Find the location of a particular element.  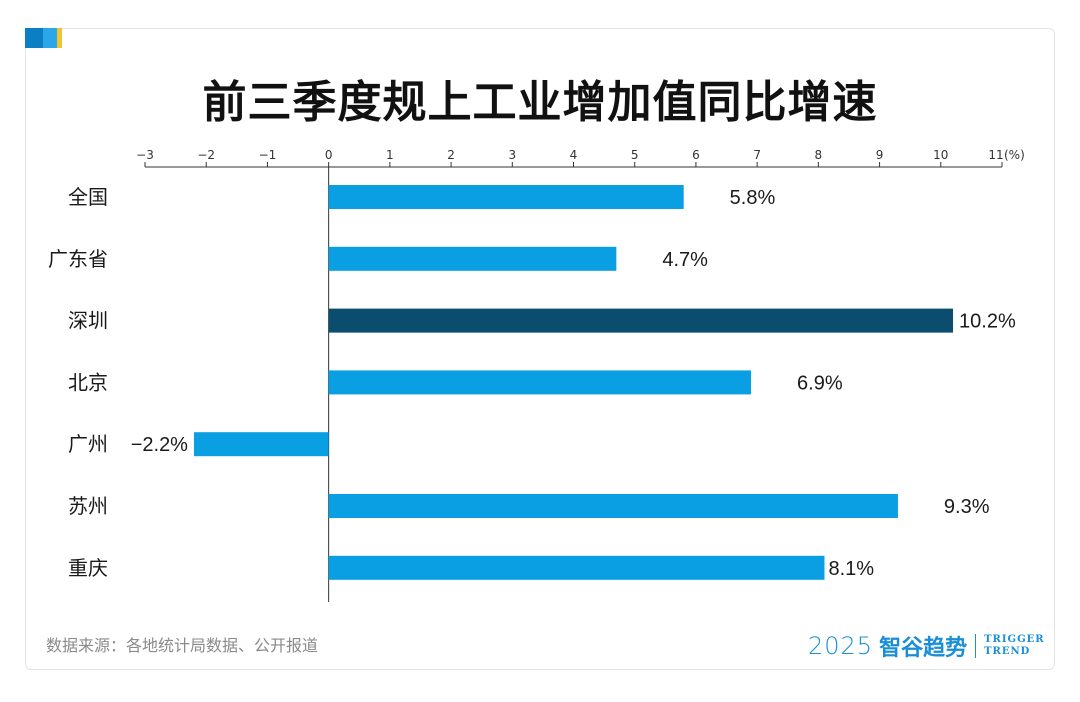

corner-accent is located at coordinates (43, 38).